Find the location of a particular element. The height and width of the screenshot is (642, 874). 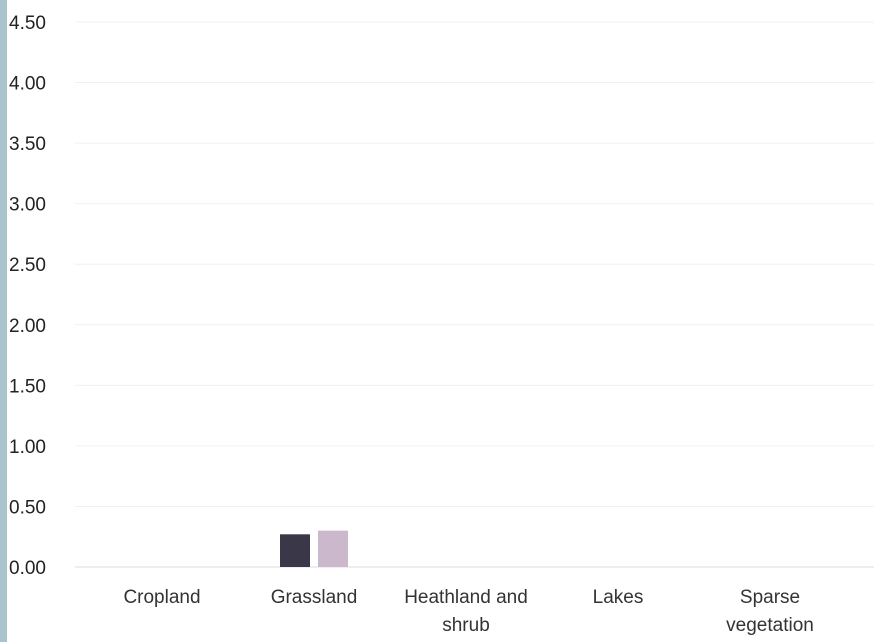

y-tick-label: 2.50 is located at coordinates (27, 265).